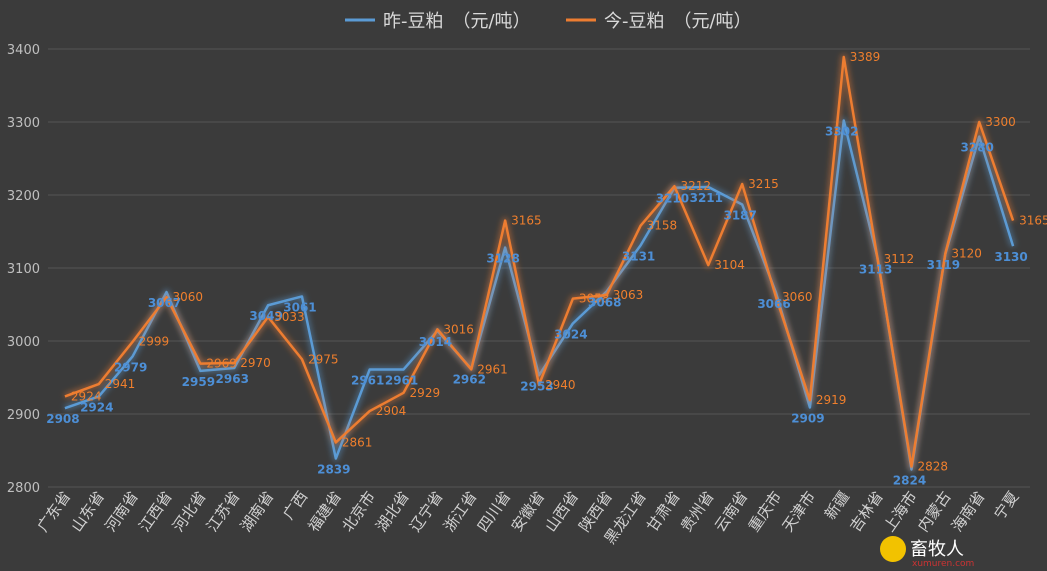 The image size is (1047, 571). What do you see at coordinates (899, 259) in the screenshot?
I see `data-label-today: 3112` at bounding box center [899, 259].